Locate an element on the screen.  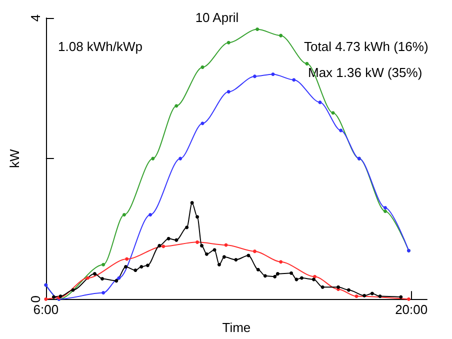
y-tick-label: 0 is located at coordinates (35, 299).